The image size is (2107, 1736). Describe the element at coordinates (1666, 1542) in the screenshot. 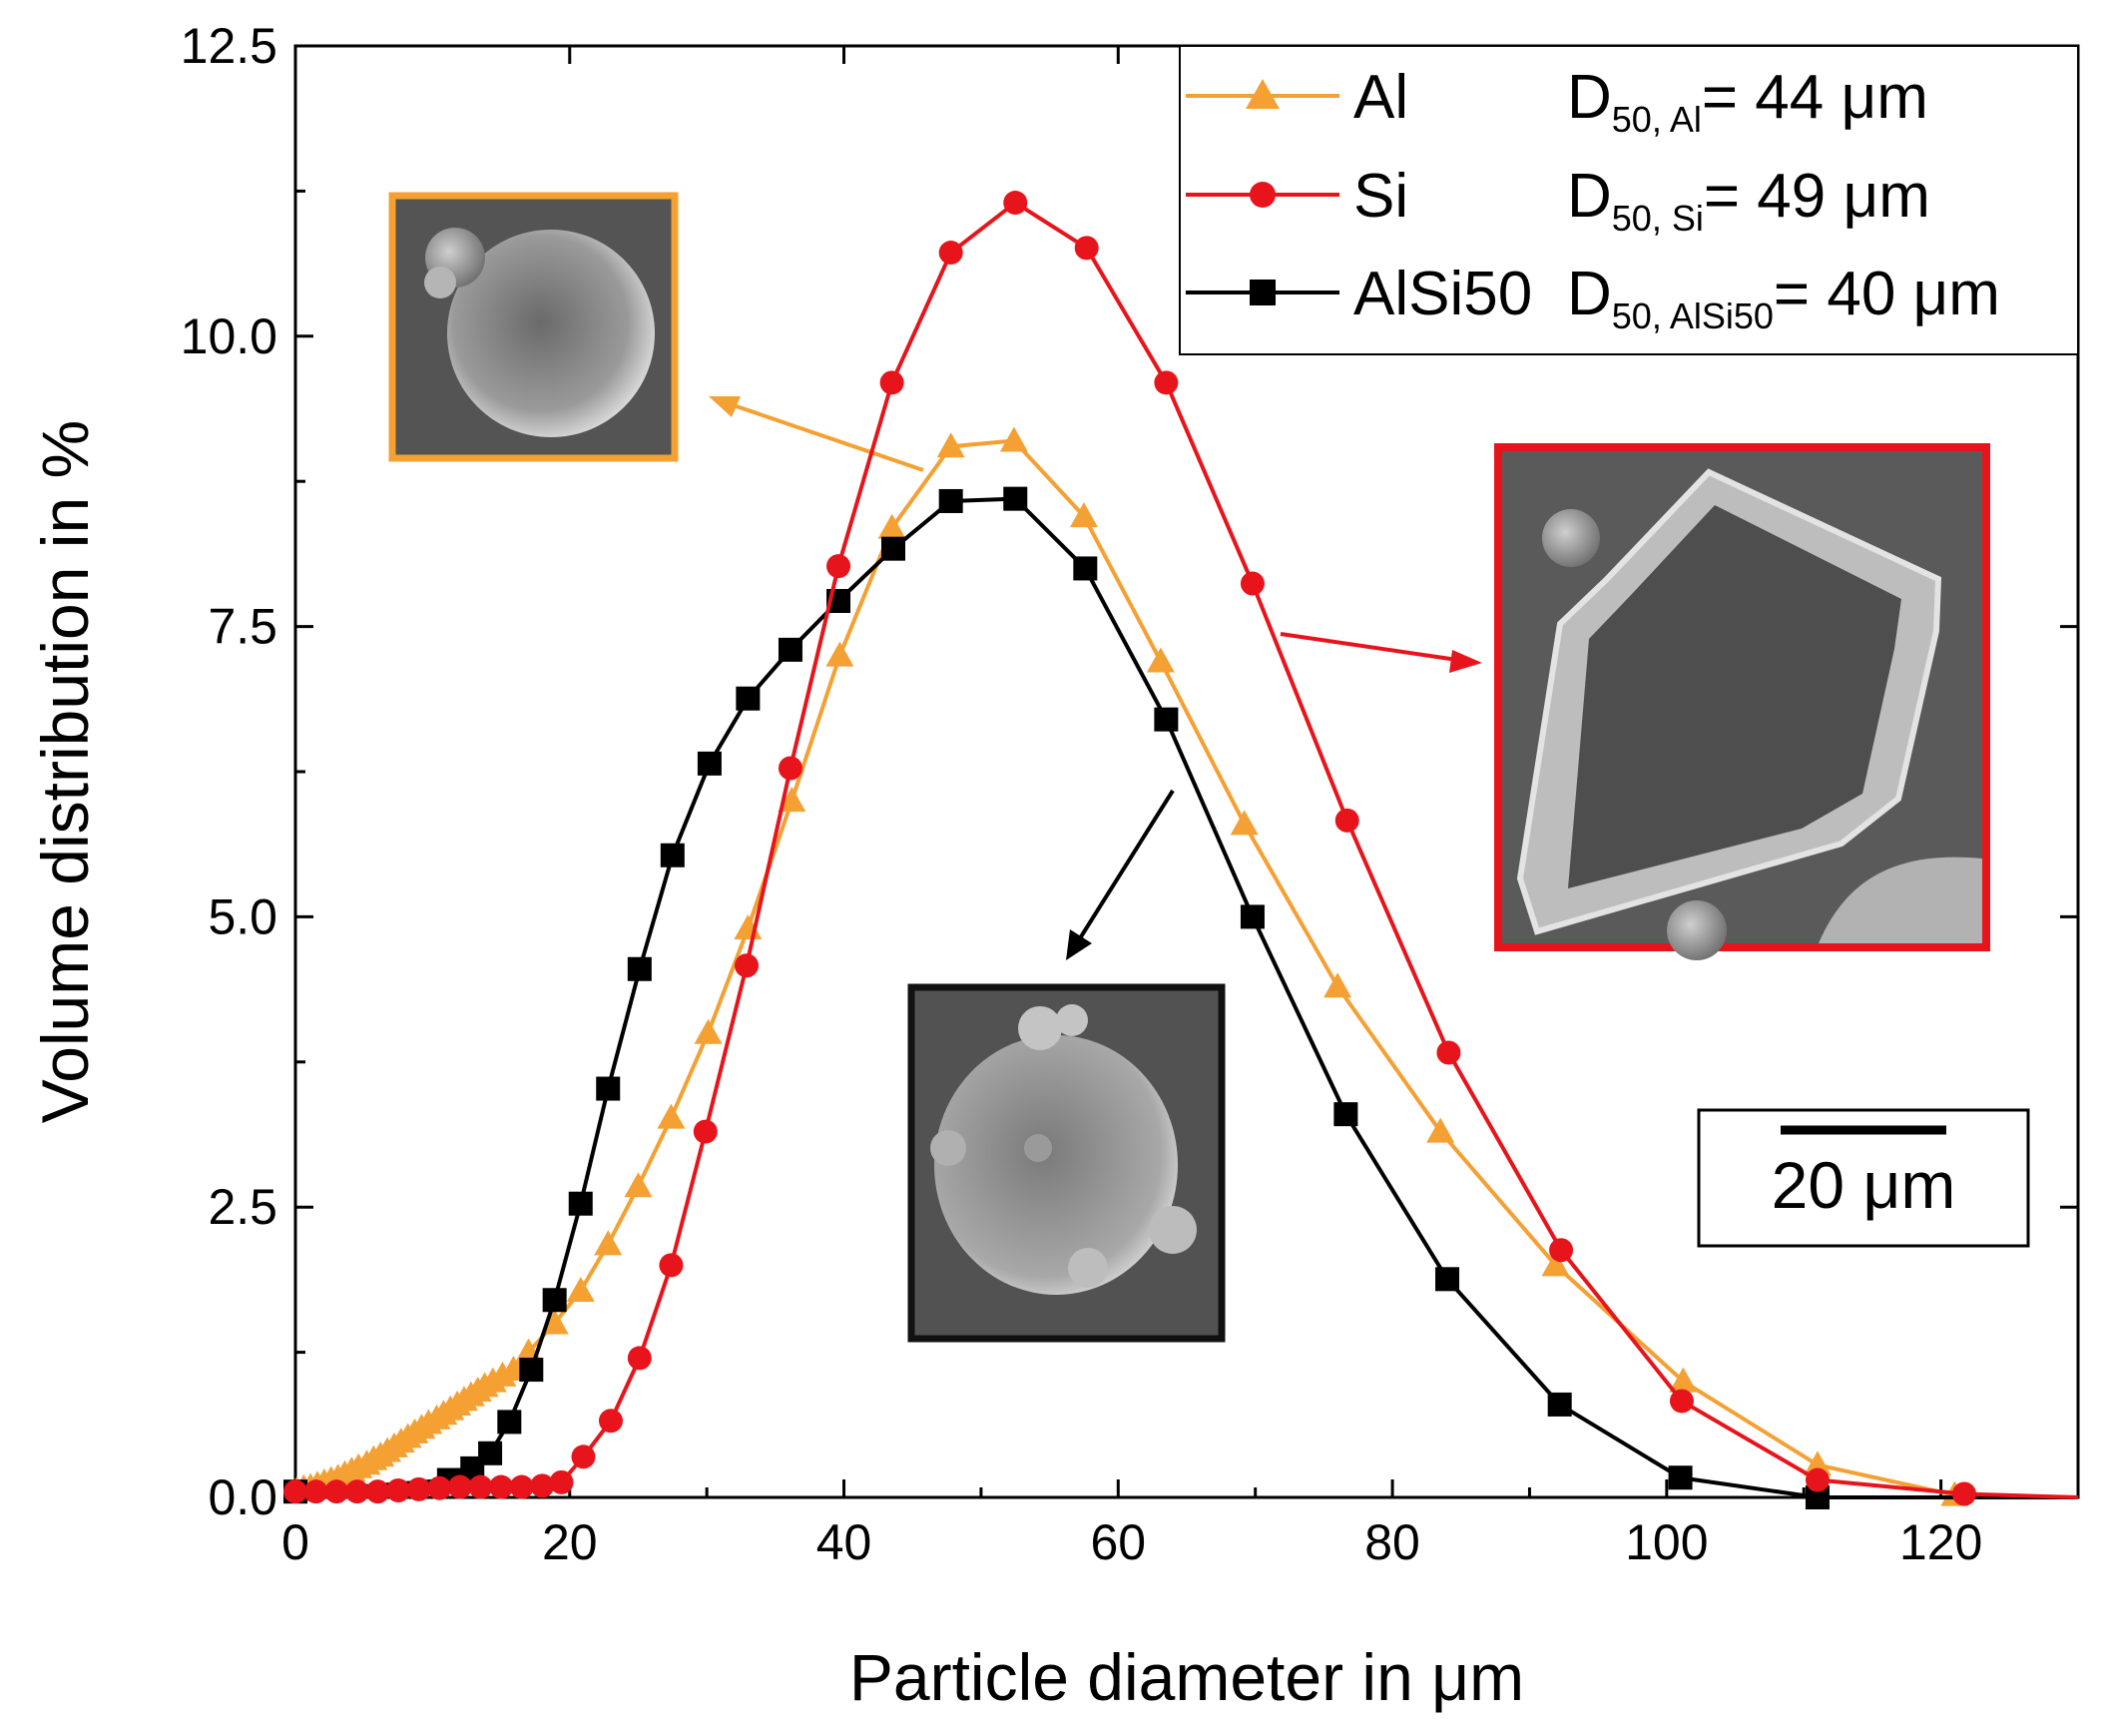

I see `x-tick-label: 100` at that location.